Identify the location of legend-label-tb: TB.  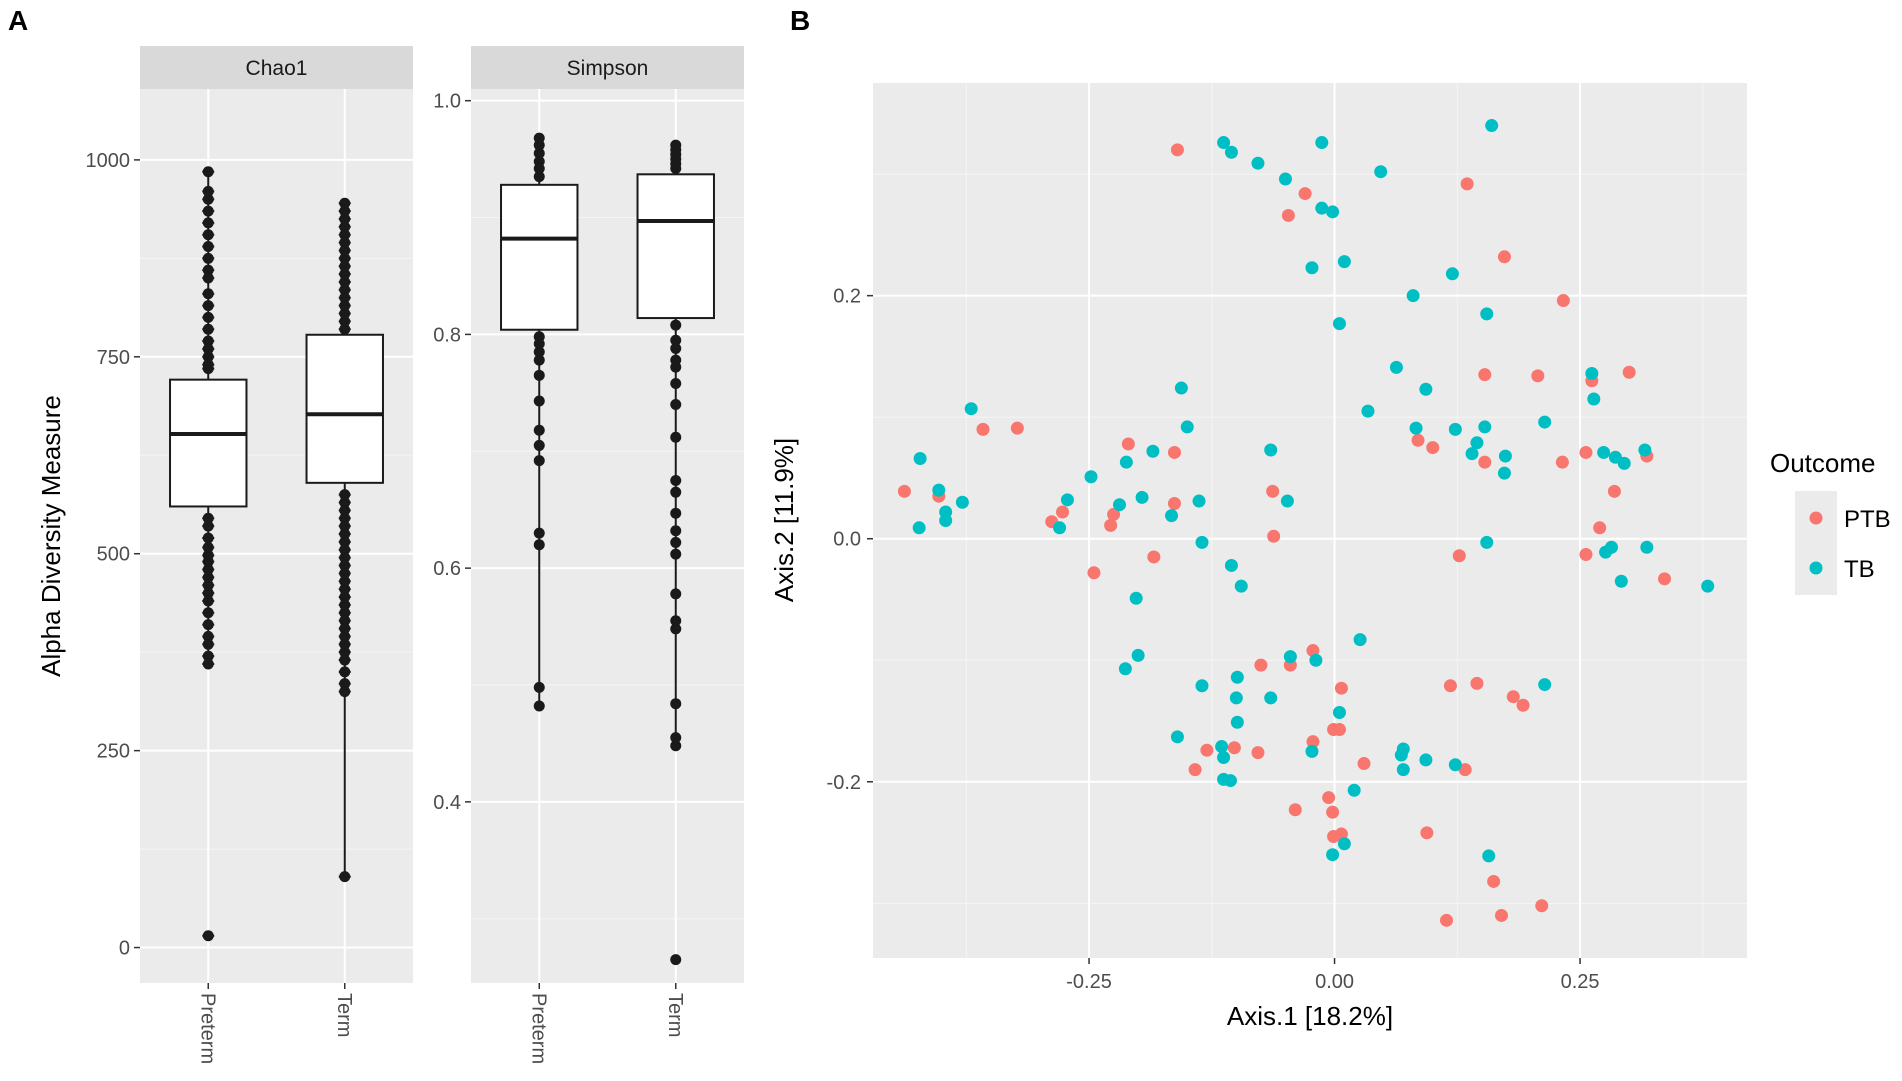
(1859, 569).